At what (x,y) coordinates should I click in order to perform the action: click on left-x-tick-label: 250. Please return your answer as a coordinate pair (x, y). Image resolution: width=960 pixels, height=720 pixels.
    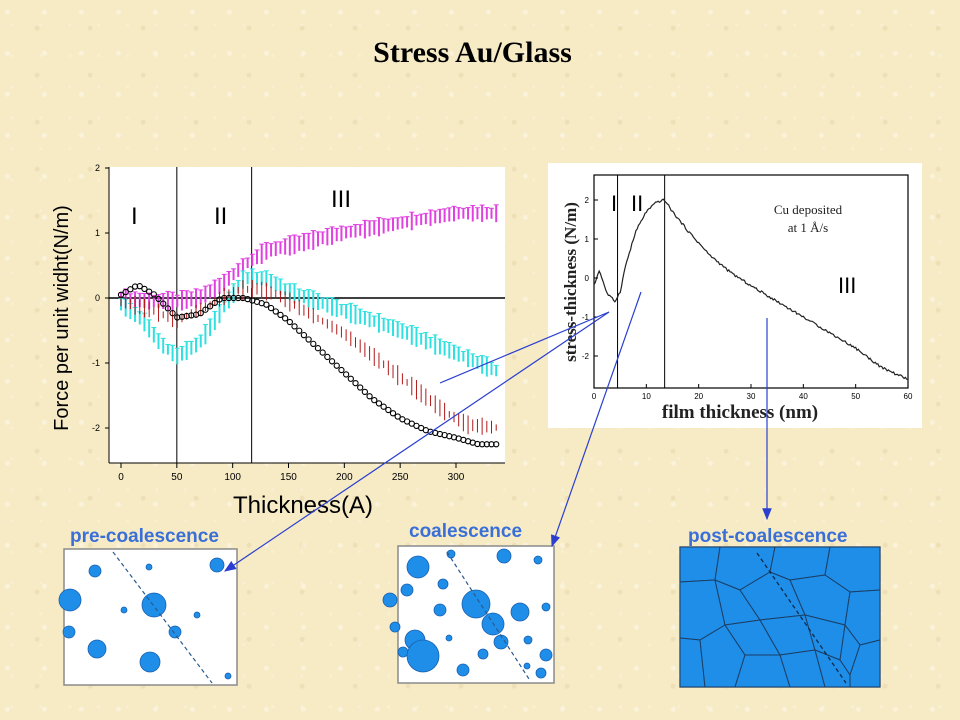
    Looking at the image, I should click on (400, 477).